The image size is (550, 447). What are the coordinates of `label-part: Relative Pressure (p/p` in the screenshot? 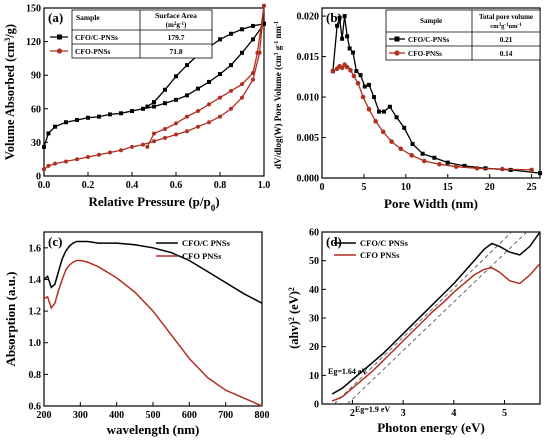 It's located at (149, 201).